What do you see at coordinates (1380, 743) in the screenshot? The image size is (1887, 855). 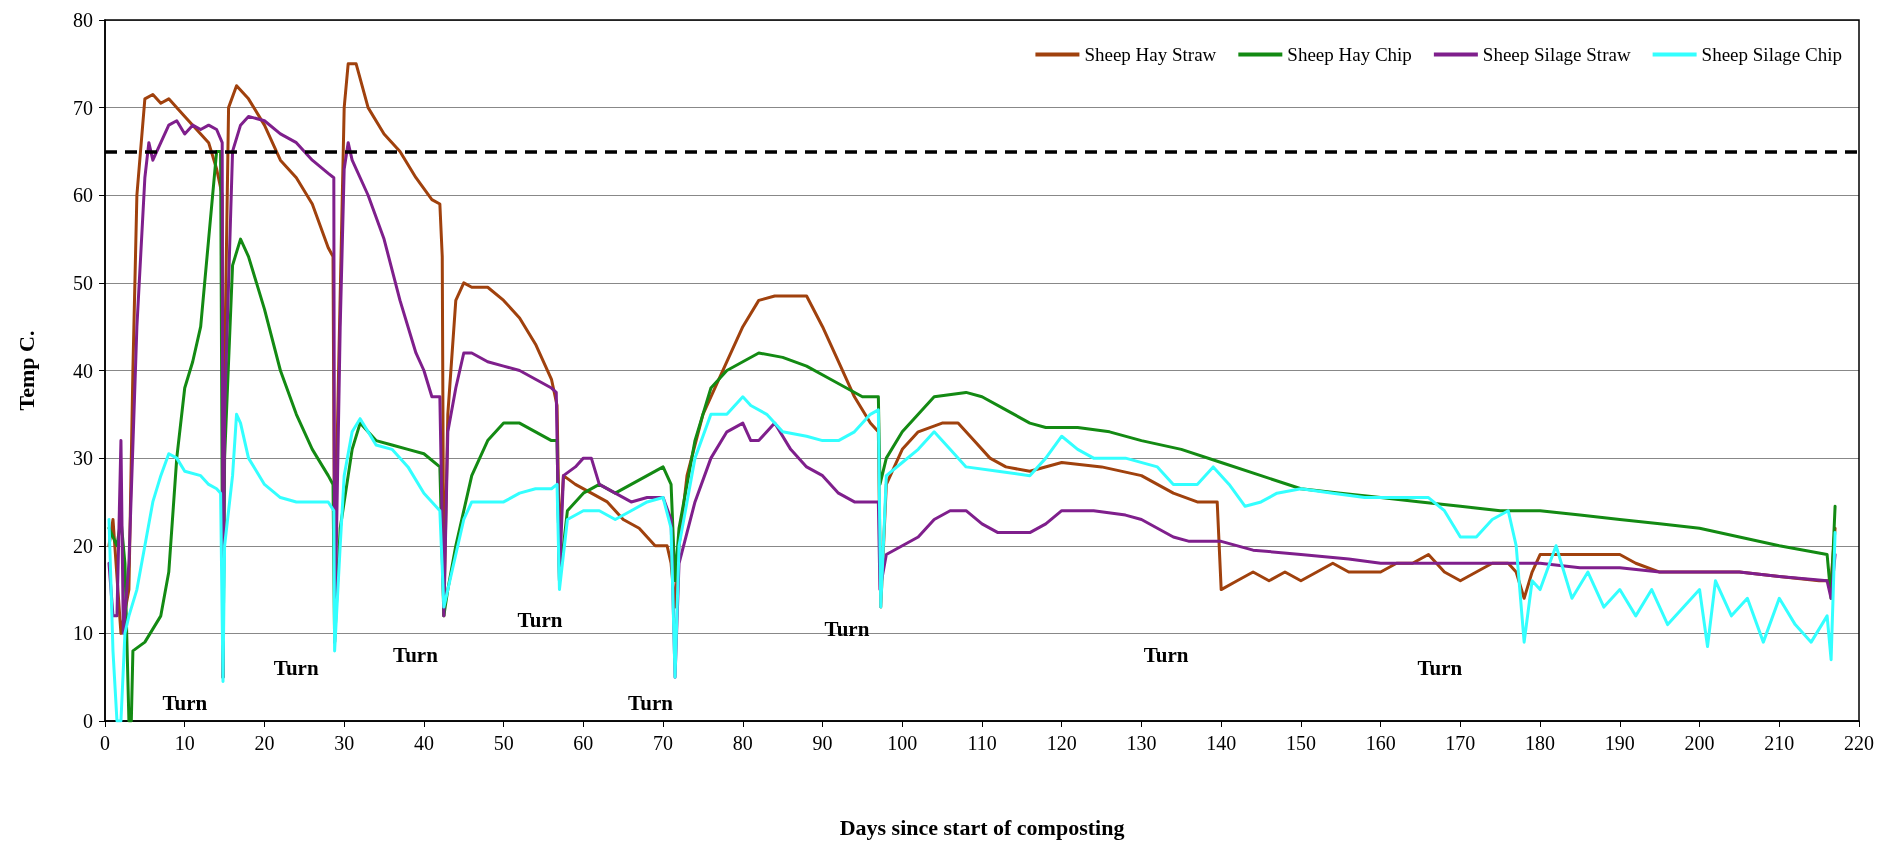 I see `x-tick-label: 160` at bounding box center [1380, 743].